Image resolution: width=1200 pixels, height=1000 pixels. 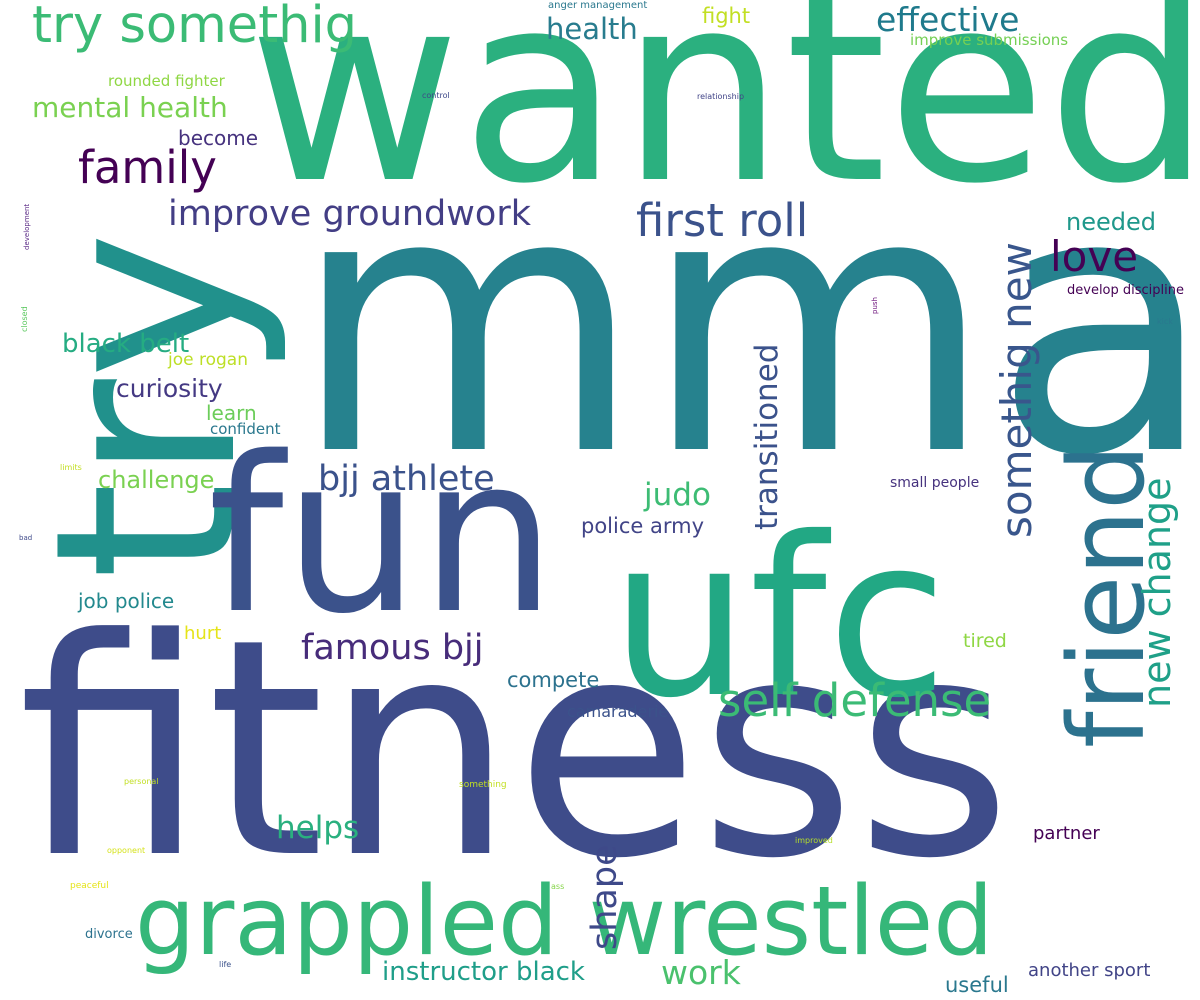 What do you see at coordinates (382, 535) in the screenshot?
I see `word-fun: fun` at bounding box center [382, 535].